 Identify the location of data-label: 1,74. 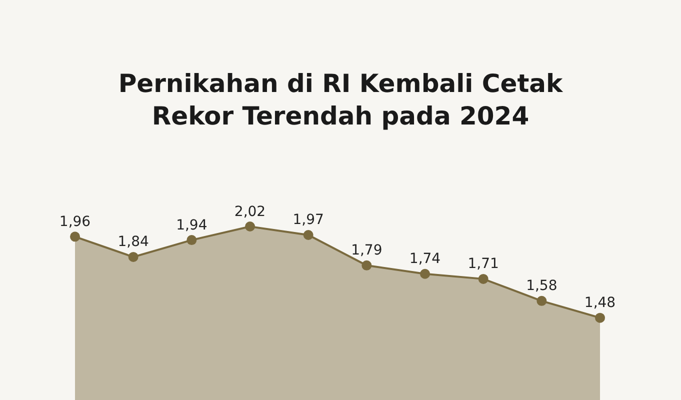
(425, 259).